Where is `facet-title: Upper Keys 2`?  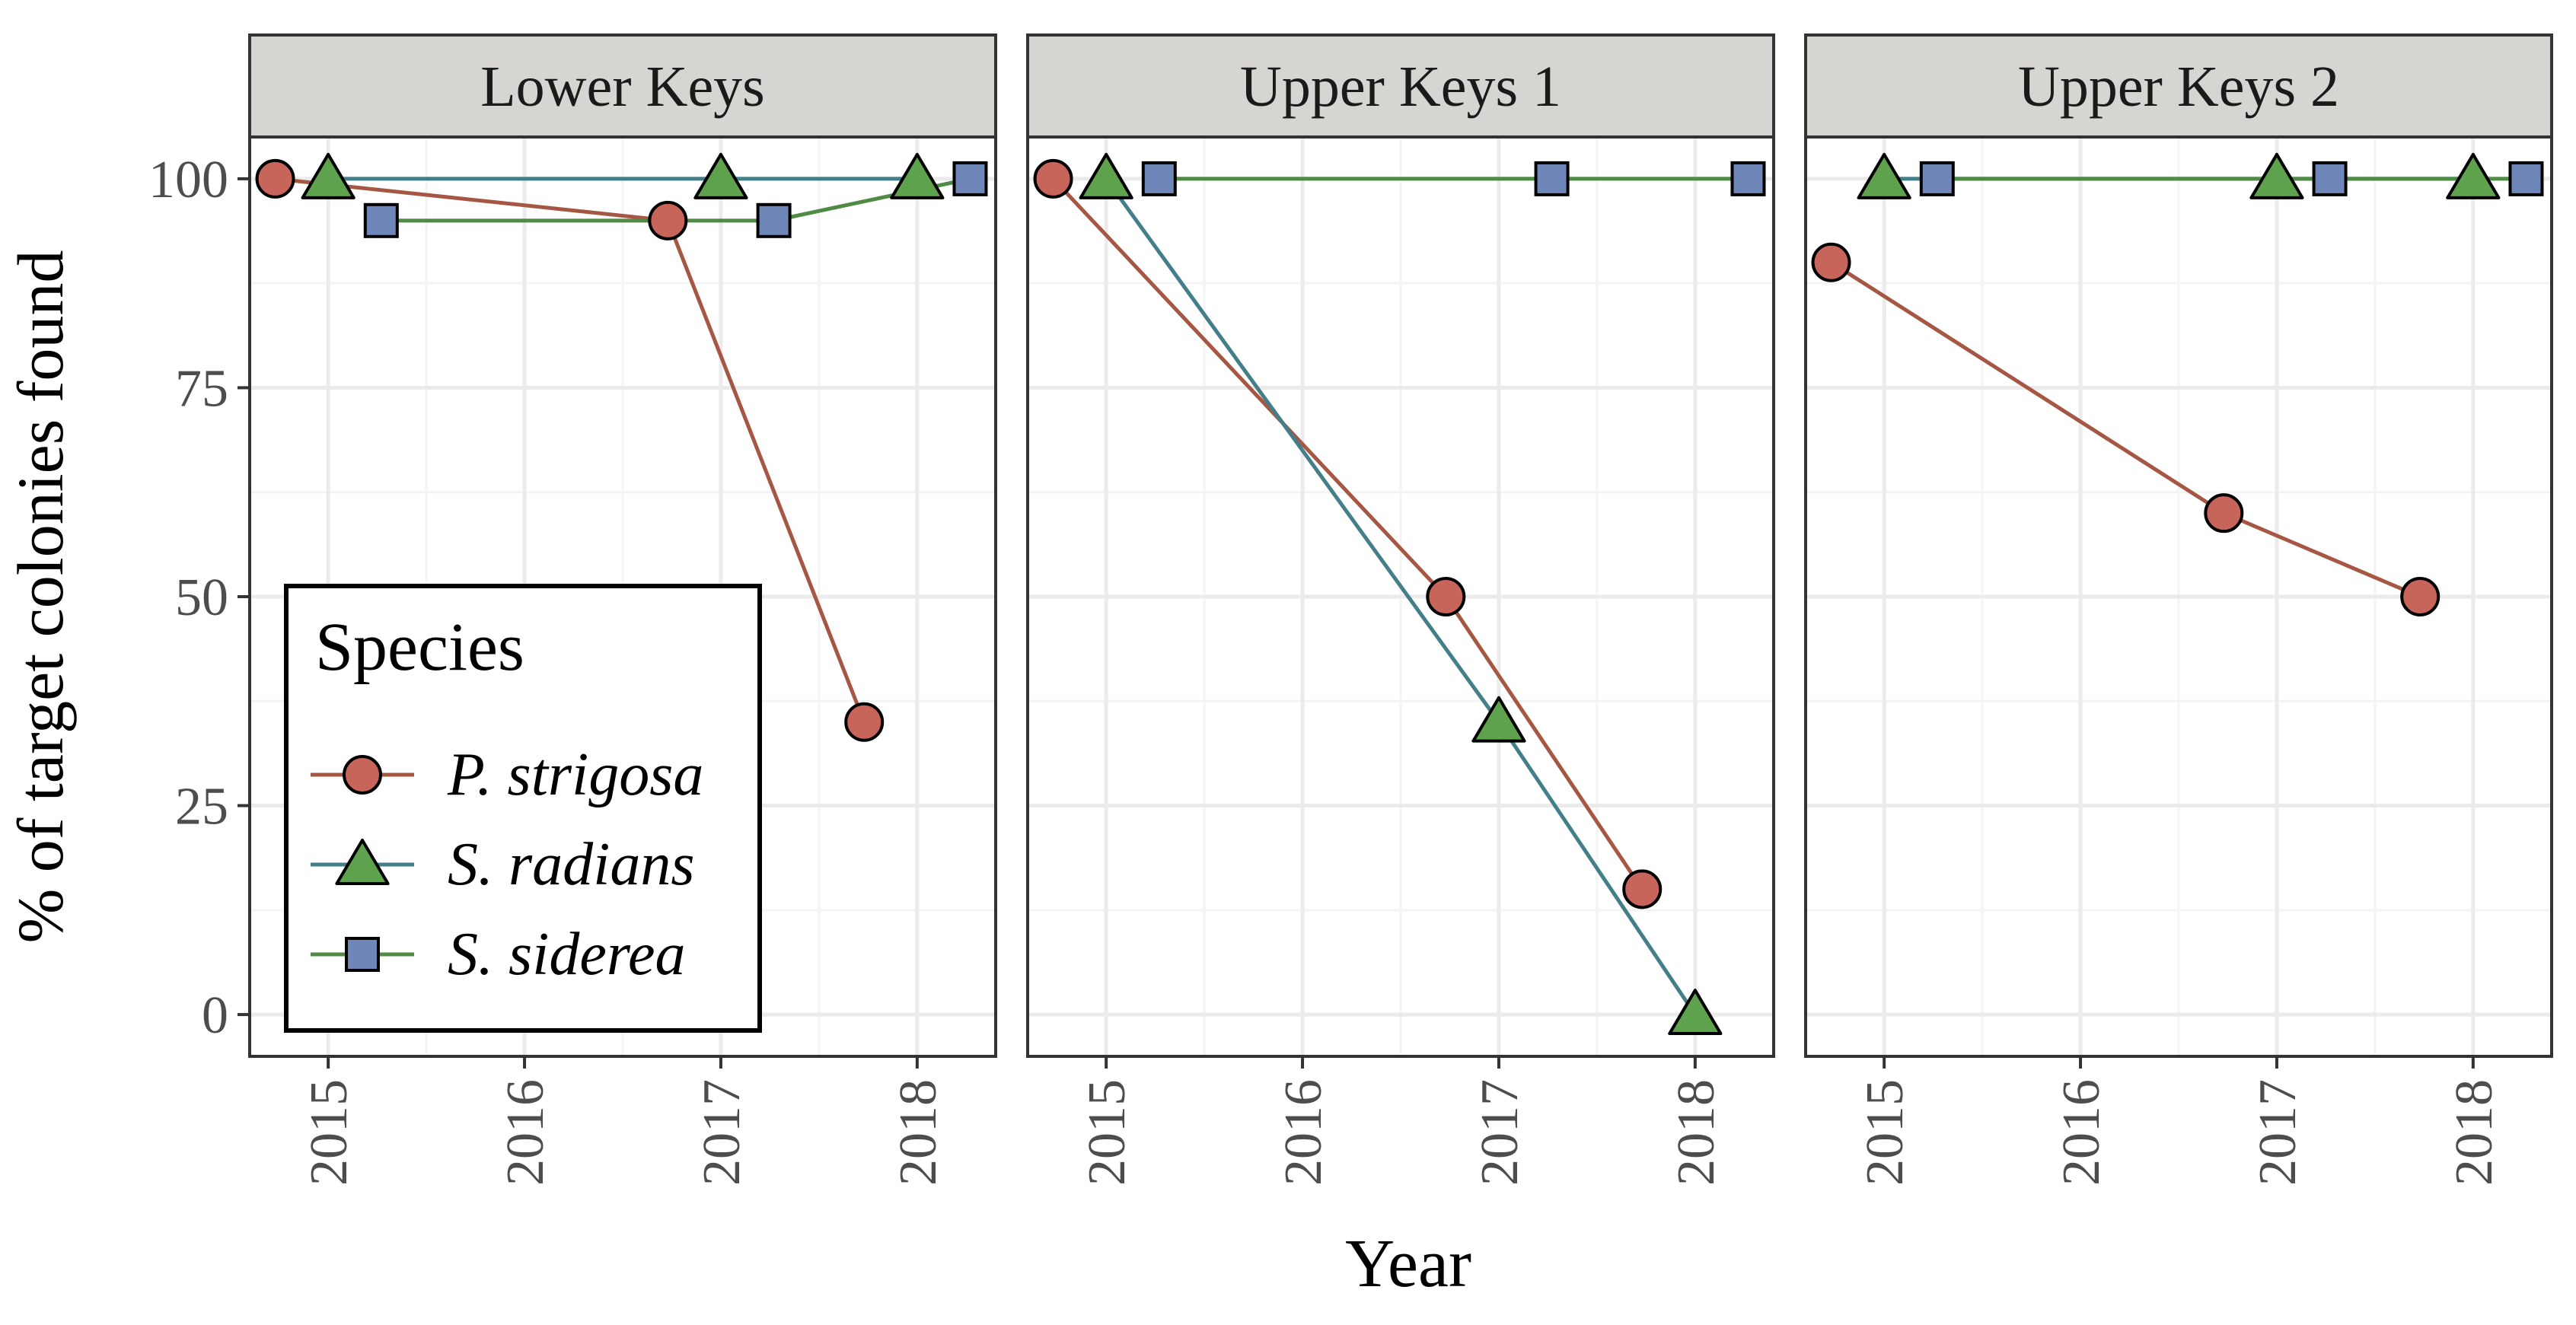
facet-title: Upper Keys 2 is located at coordinates (2178, 87).